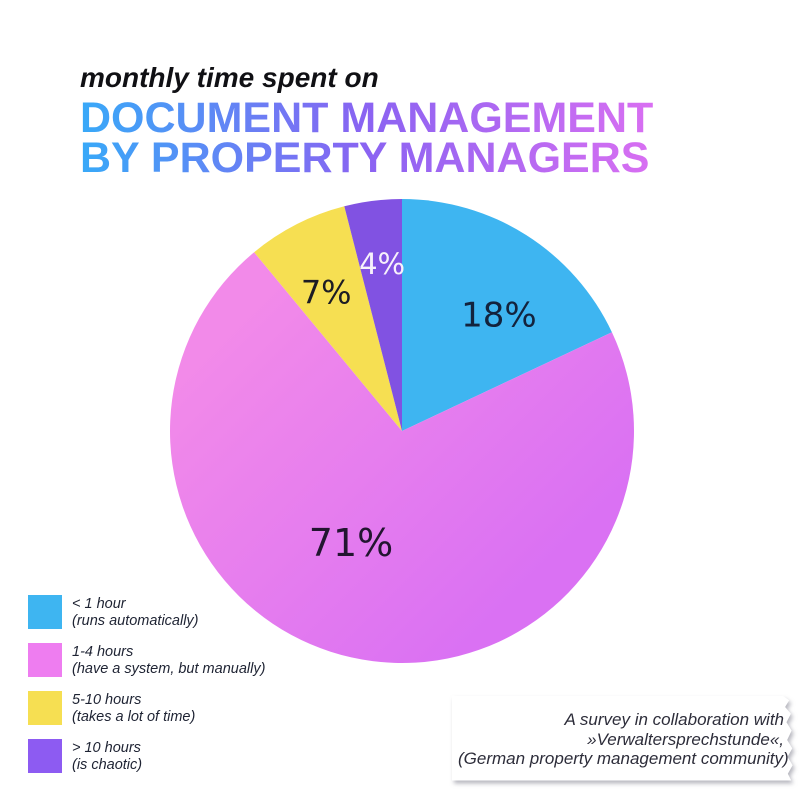 This screenshot has height=800, width=800. Describe the element at coordinates (328, 318) in the screenshot. I see `pie-slice-7%` at that location.